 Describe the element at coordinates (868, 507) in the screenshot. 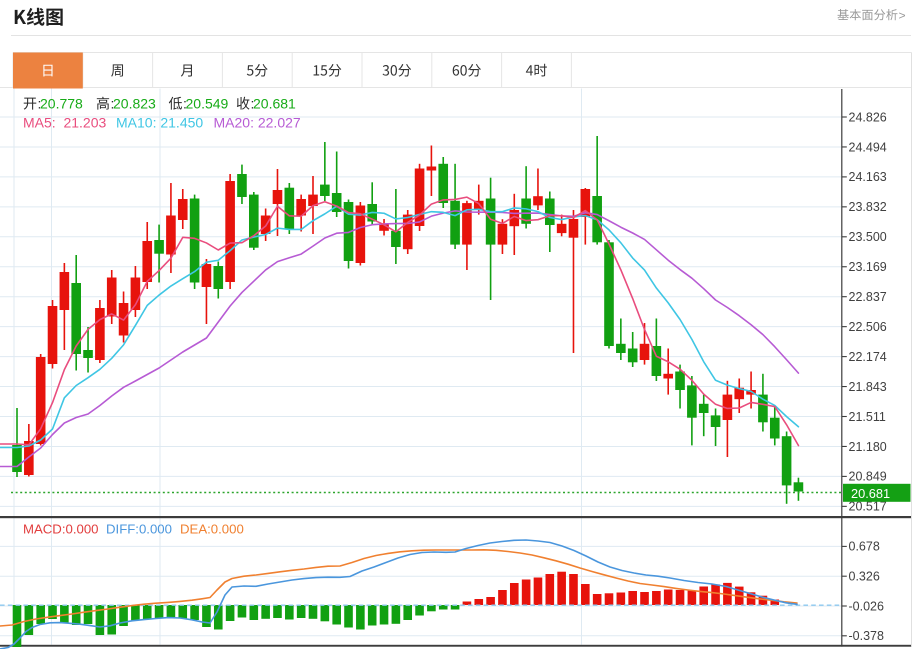

I see `svg-text: 20.517` at that location.